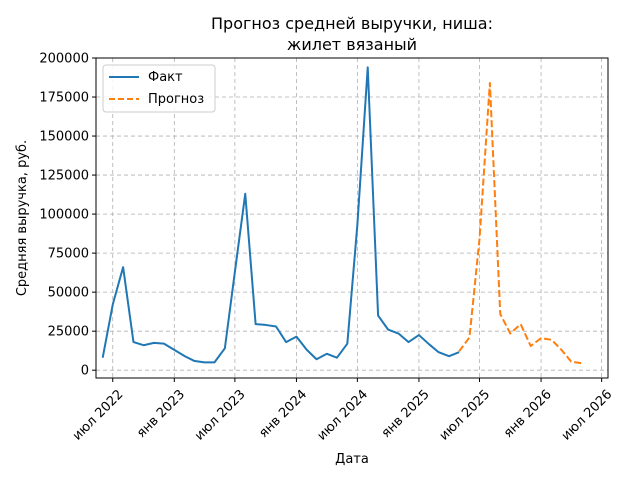 The height and width of the screenshot is (480, 640). Describe the element at coordinates (64, 176) in the screenshot. I see `y-tick-label: 125000` at that location.